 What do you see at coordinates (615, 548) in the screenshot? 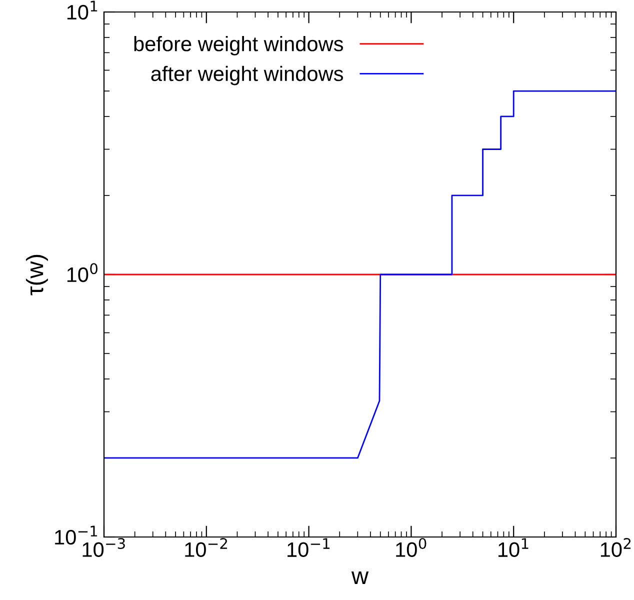
I see `x-tick-label: 10$^{2}$` at bounding box center [615, 548].